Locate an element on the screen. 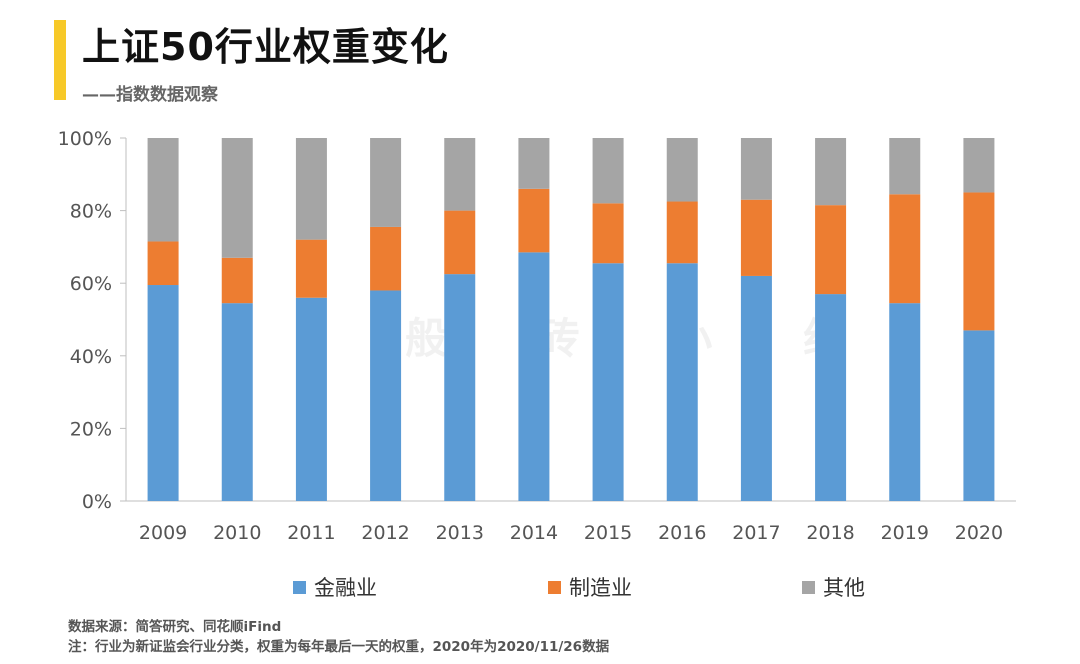 The width and height of the screenshot is (1080, 664). x-tick-label: 2018 is located at coordinates (830, 533).